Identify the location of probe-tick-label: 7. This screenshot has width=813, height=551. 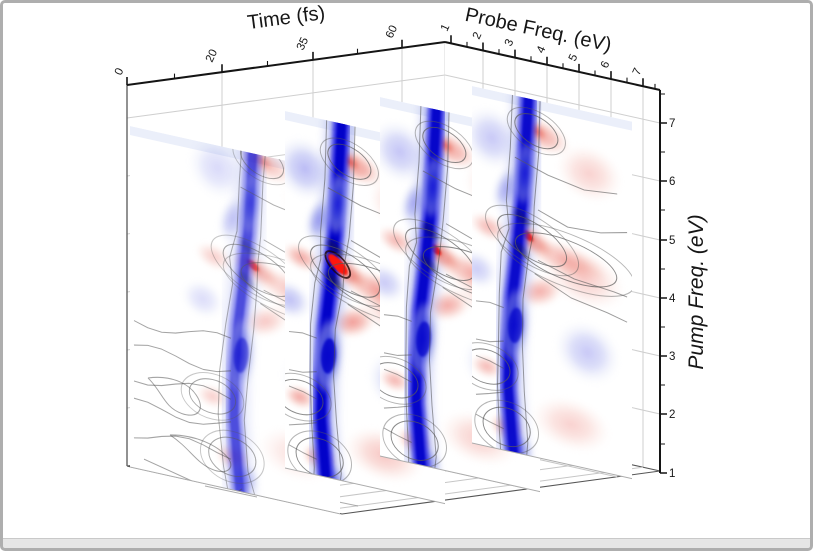
(638, 71).